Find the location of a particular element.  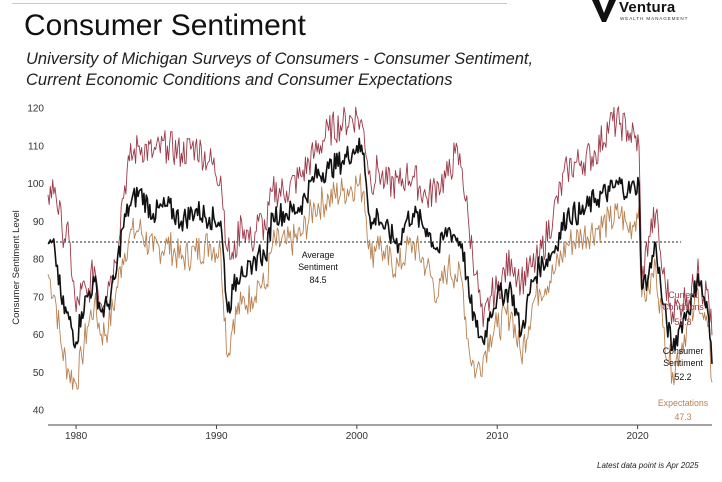

x-tick-label-2020: 2020 is located at coordinates (637, 436).